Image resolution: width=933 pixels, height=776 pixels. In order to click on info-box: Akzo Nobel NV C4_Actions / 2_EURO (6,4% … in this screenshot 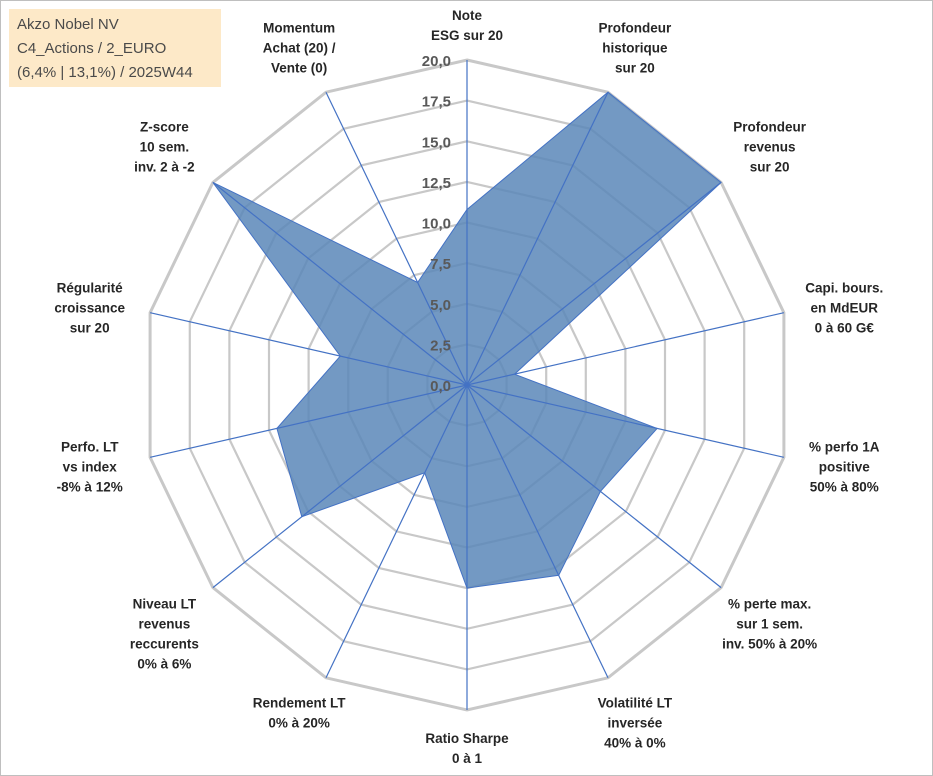, I will do `click(115, 48)`.